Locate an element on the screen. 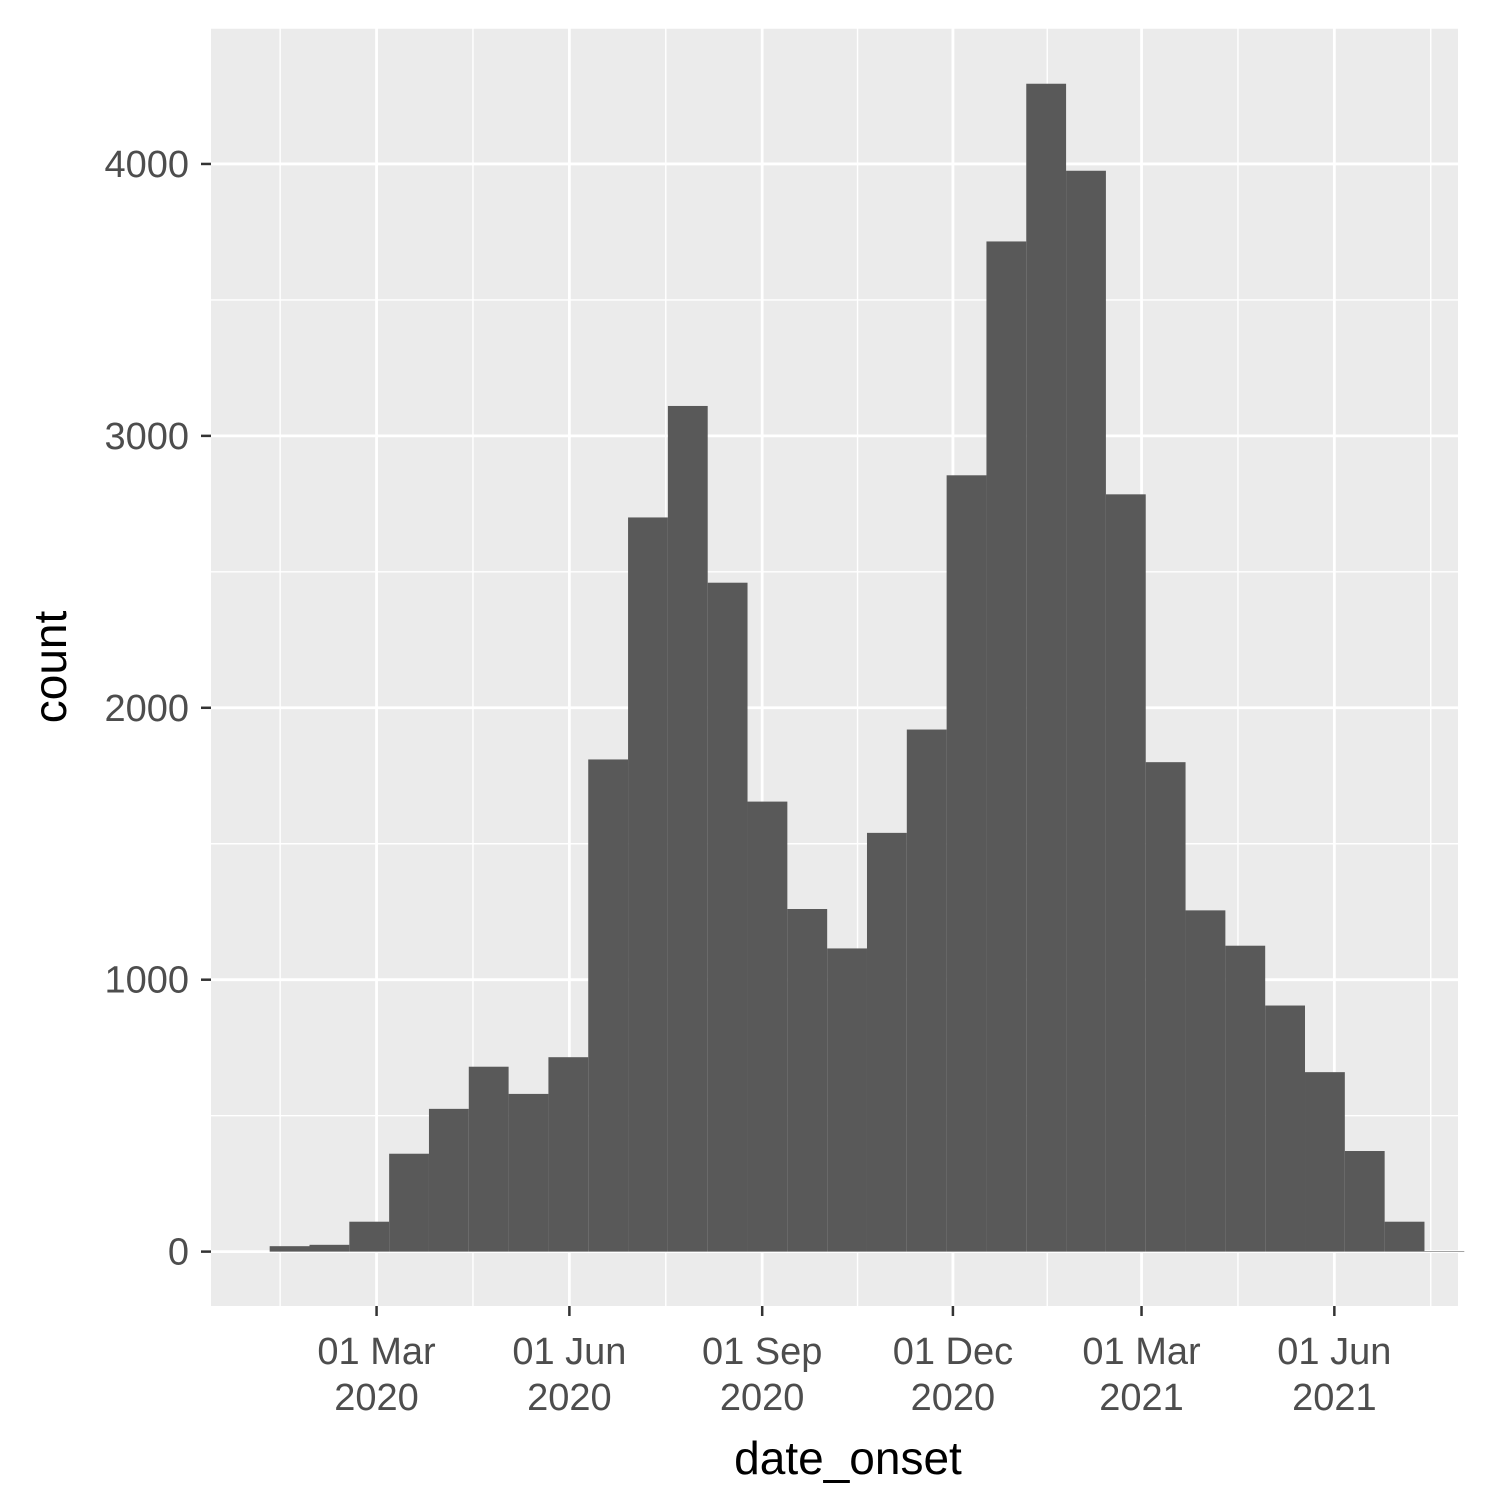 The width and height of the screenshot is (1512, 1512). x-tick-label: 01 Jun 2020 is located at coordinates (569, 1375).